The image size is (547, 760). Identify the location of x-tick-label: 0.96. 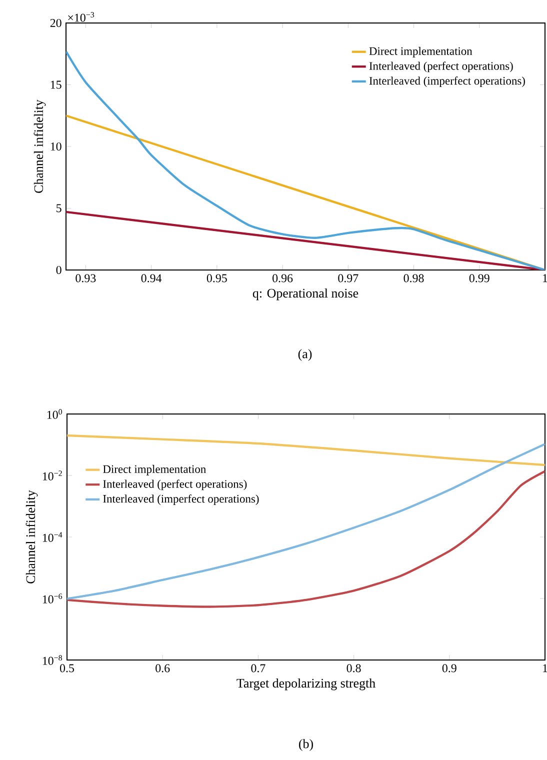
(282, 278).